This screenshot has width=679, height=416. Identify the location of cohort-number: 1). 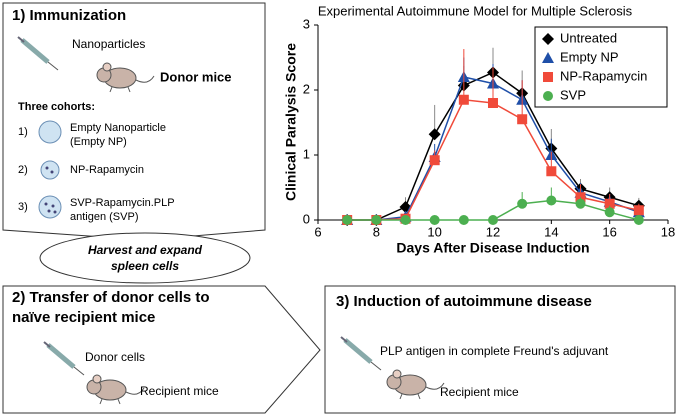
(23, 132).